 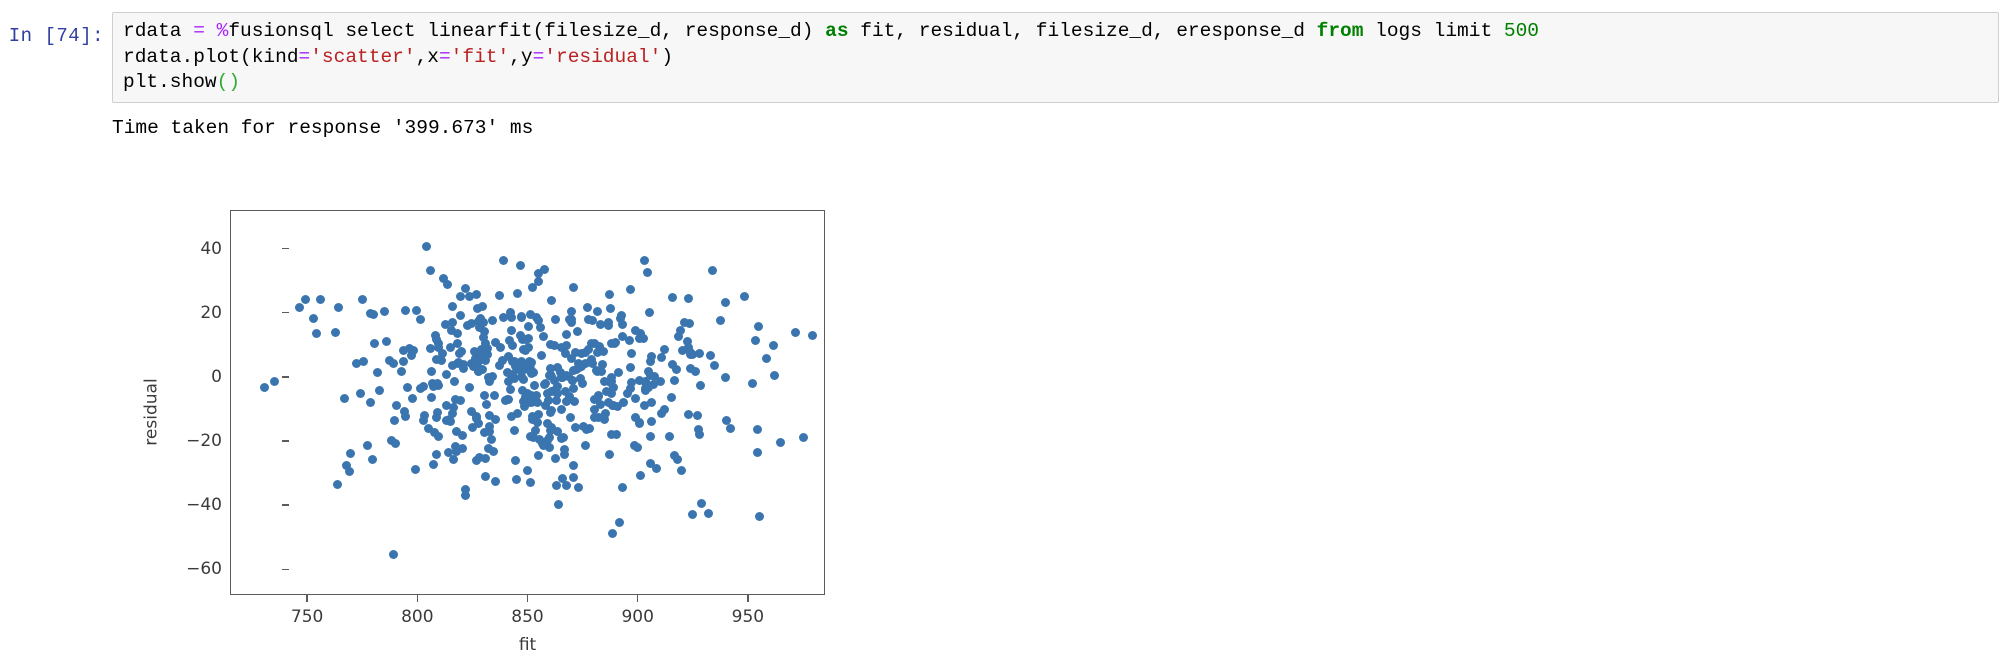 I want to click on code-token: ,x, so click(x=427, y=56).